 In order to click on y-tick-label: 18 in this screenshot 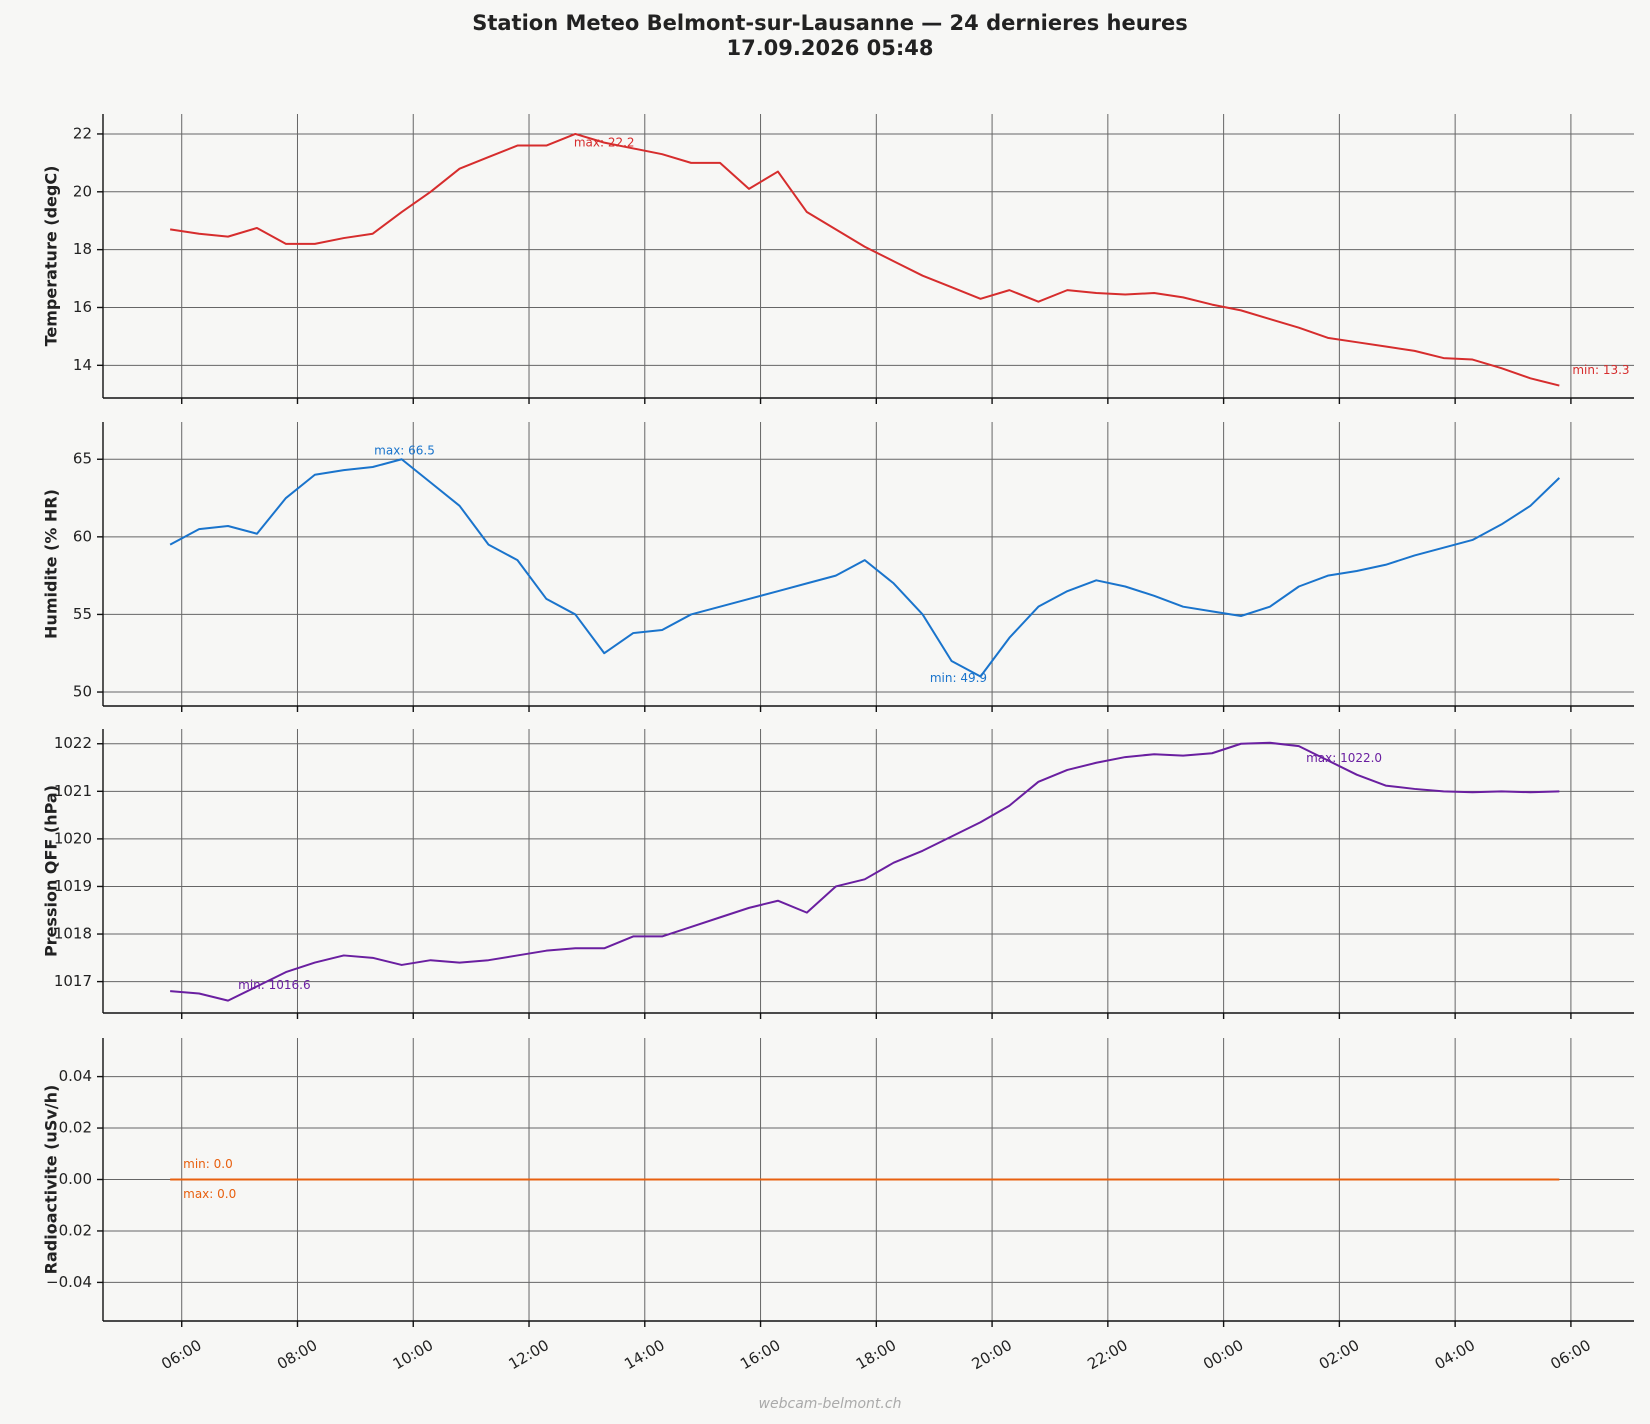, I will do `click(82, 249)`.